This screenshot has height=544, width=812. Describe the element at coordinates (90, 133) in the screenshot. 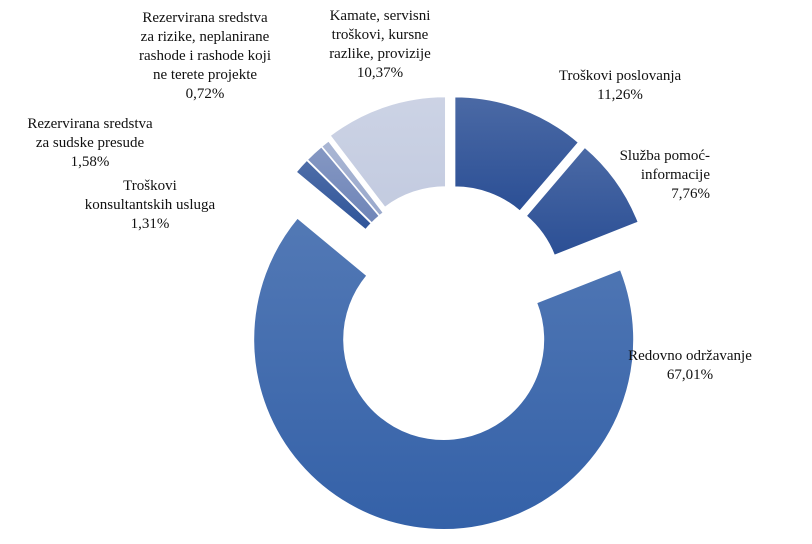

I see `category-label: Rezervirana sredstva za sudske presude` at that location.